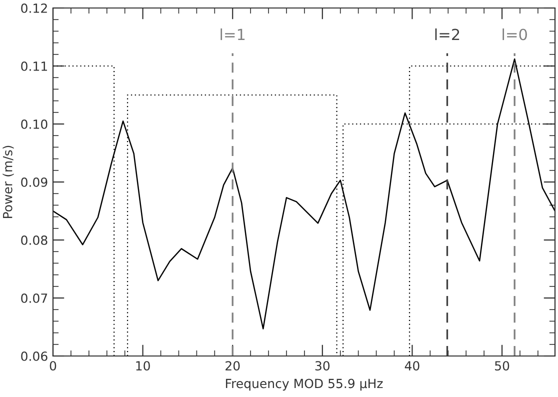  I want to click on x-tick-label: 10, so click(143, 366).